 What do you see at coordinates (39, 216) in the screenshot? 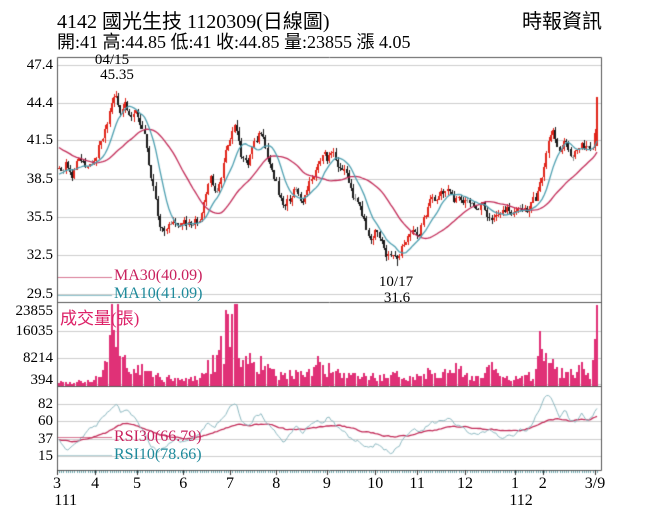
I see `price-axis-label: 35.5` at bounding box center [39, 216].